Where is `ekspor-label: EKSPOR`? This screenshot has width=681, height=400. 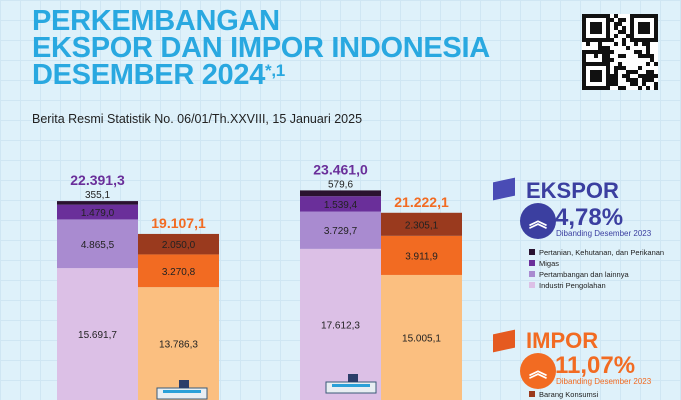 ekspor-label: EKSPOR is located at coordinates (572, 190).